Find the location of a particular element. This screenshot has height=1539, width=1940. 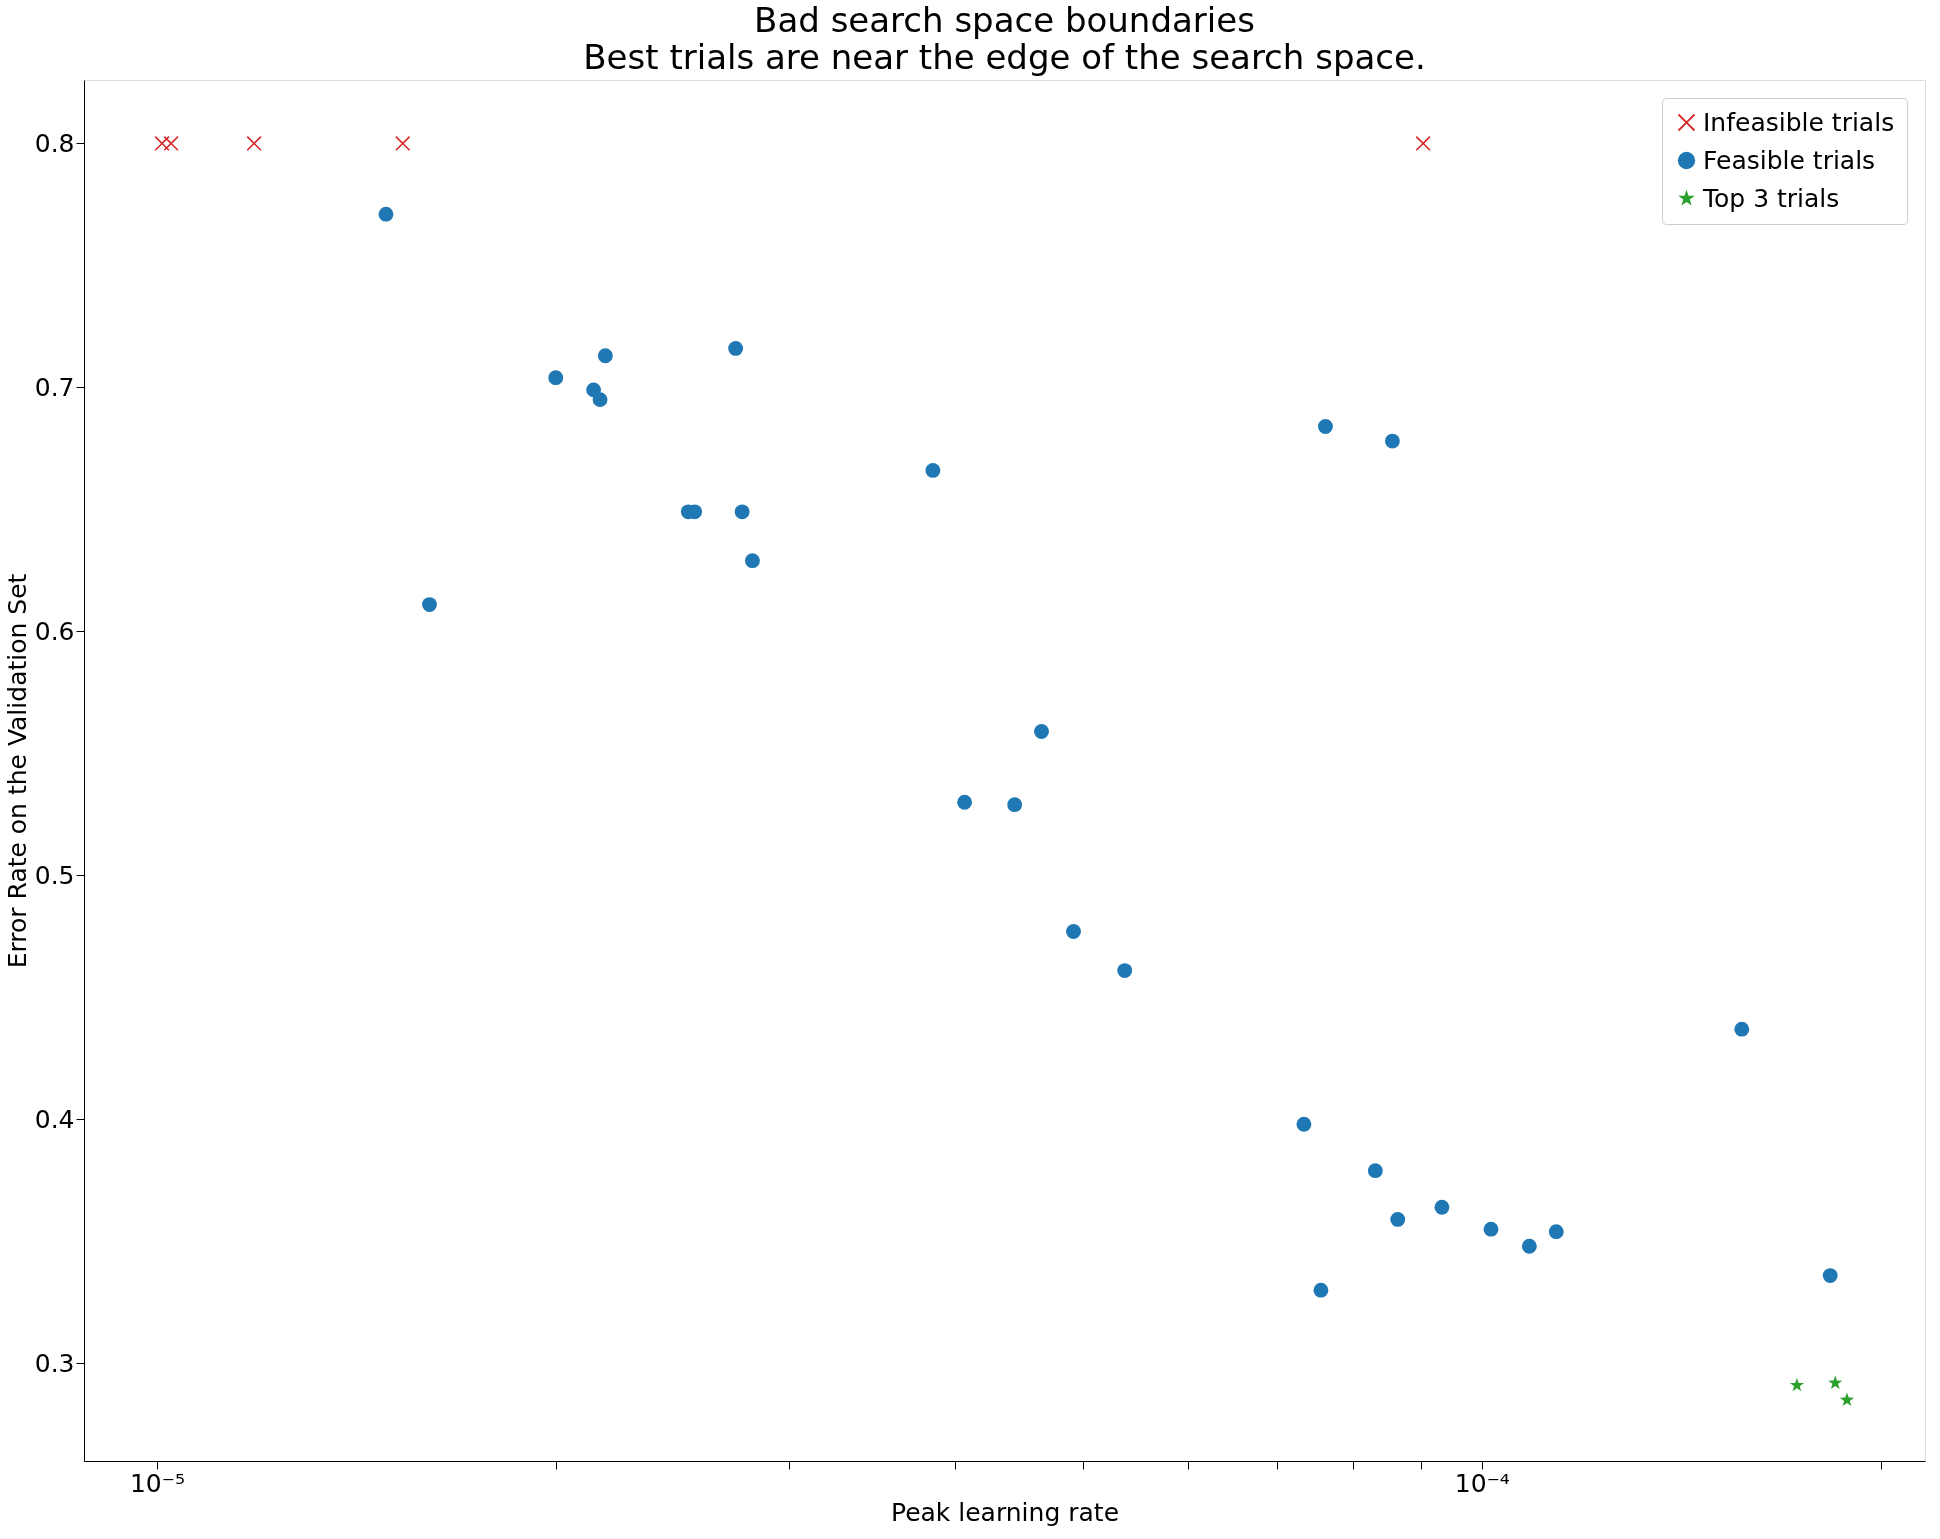

y-tick-label: 0.3 is located at coordinates (54, 1363).